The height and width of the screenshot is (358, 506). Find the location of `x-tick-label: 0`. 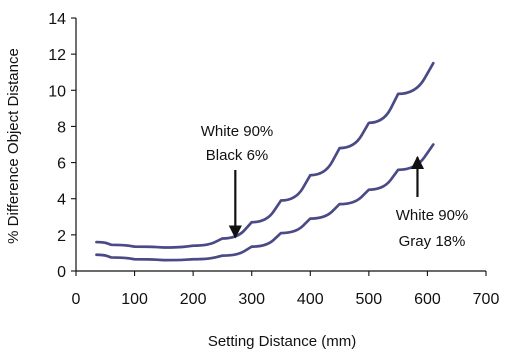

x-tick-label: 0 is located at coordinates (76, 299).